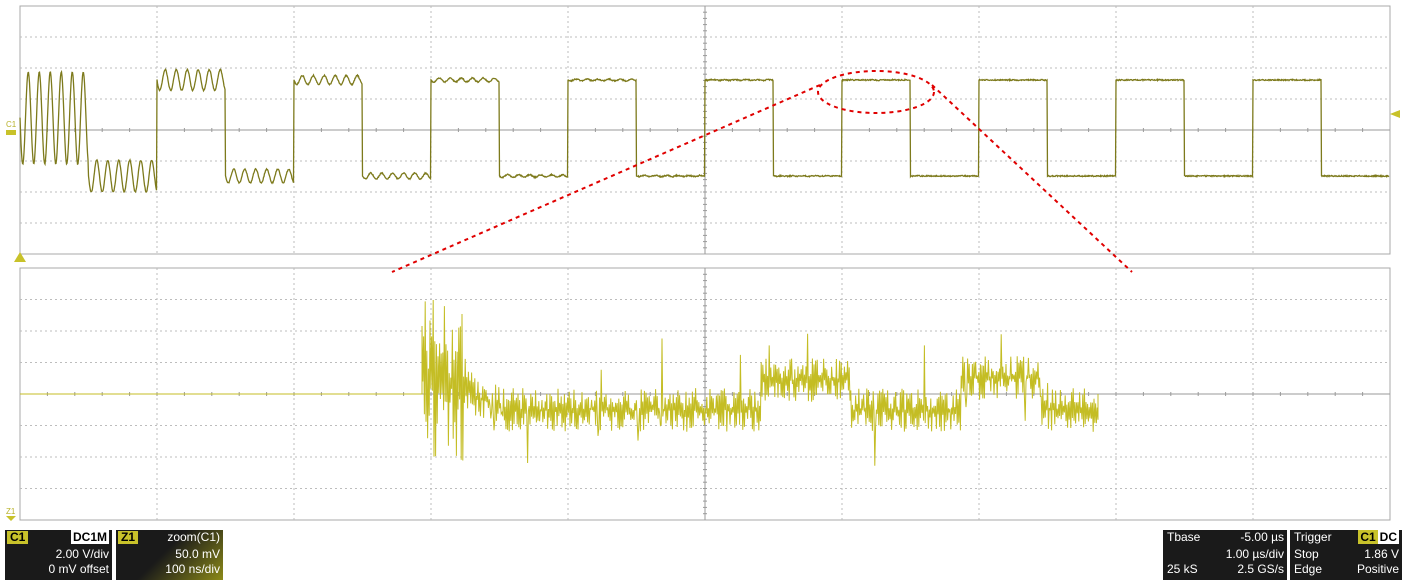 This screenshot has width=1407, height=586. Describe the element at coordinates (79, 569) in the screenshot. I see `c1-offset: 0 mV offset` at that location.